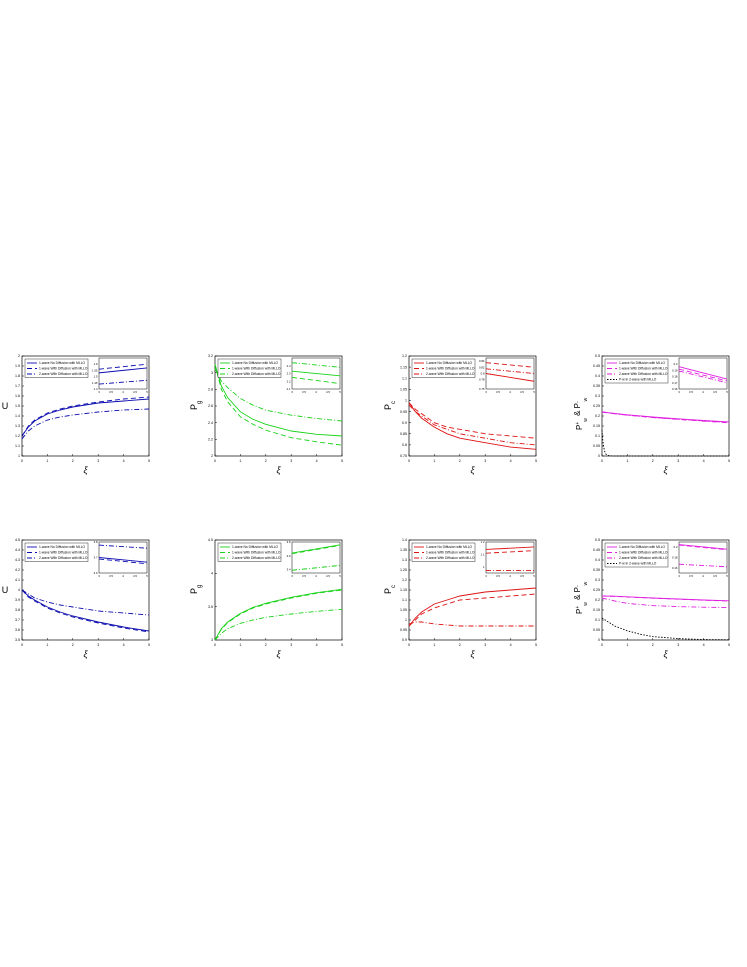 The width and height of the screenshot is (747, 967). What do you see at coordinates (597, 396) in the screenshot?
I see `y-tick-label: 0.3` at bounding box center [597, 396].